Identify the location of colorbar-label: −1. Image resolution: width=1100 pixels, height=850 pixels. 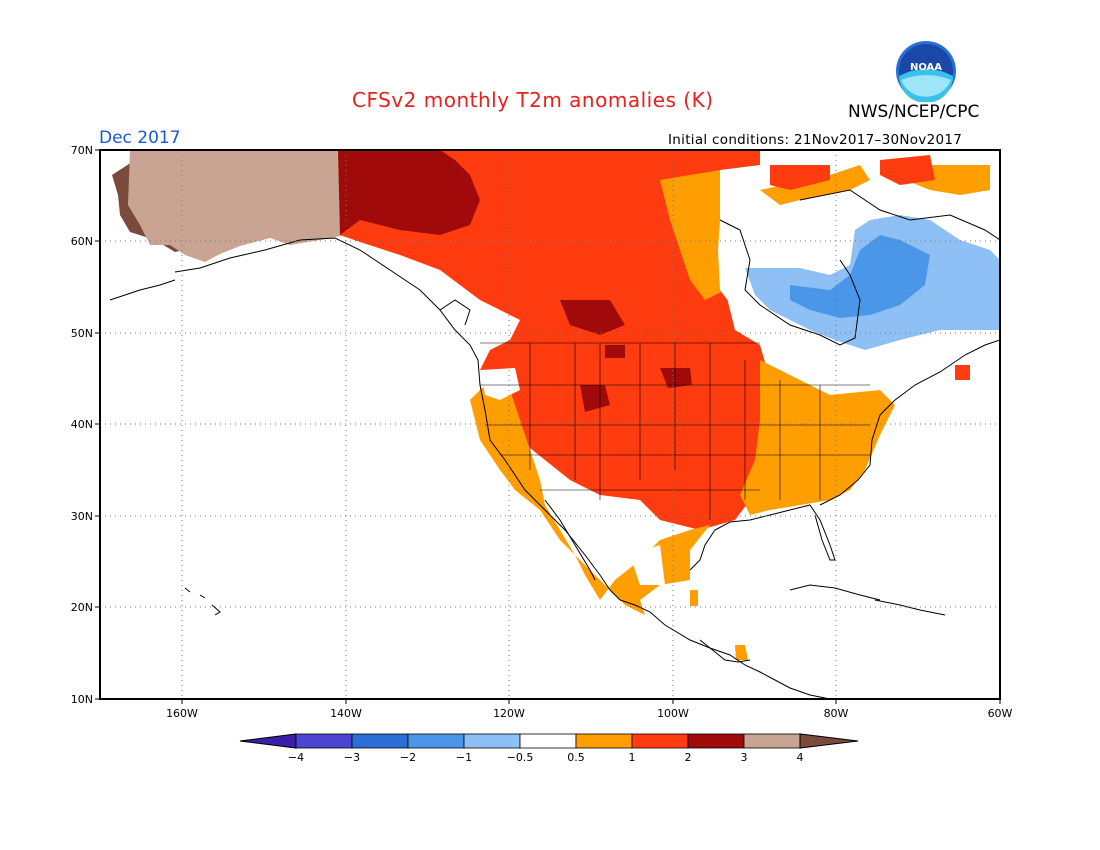
(464, 757).